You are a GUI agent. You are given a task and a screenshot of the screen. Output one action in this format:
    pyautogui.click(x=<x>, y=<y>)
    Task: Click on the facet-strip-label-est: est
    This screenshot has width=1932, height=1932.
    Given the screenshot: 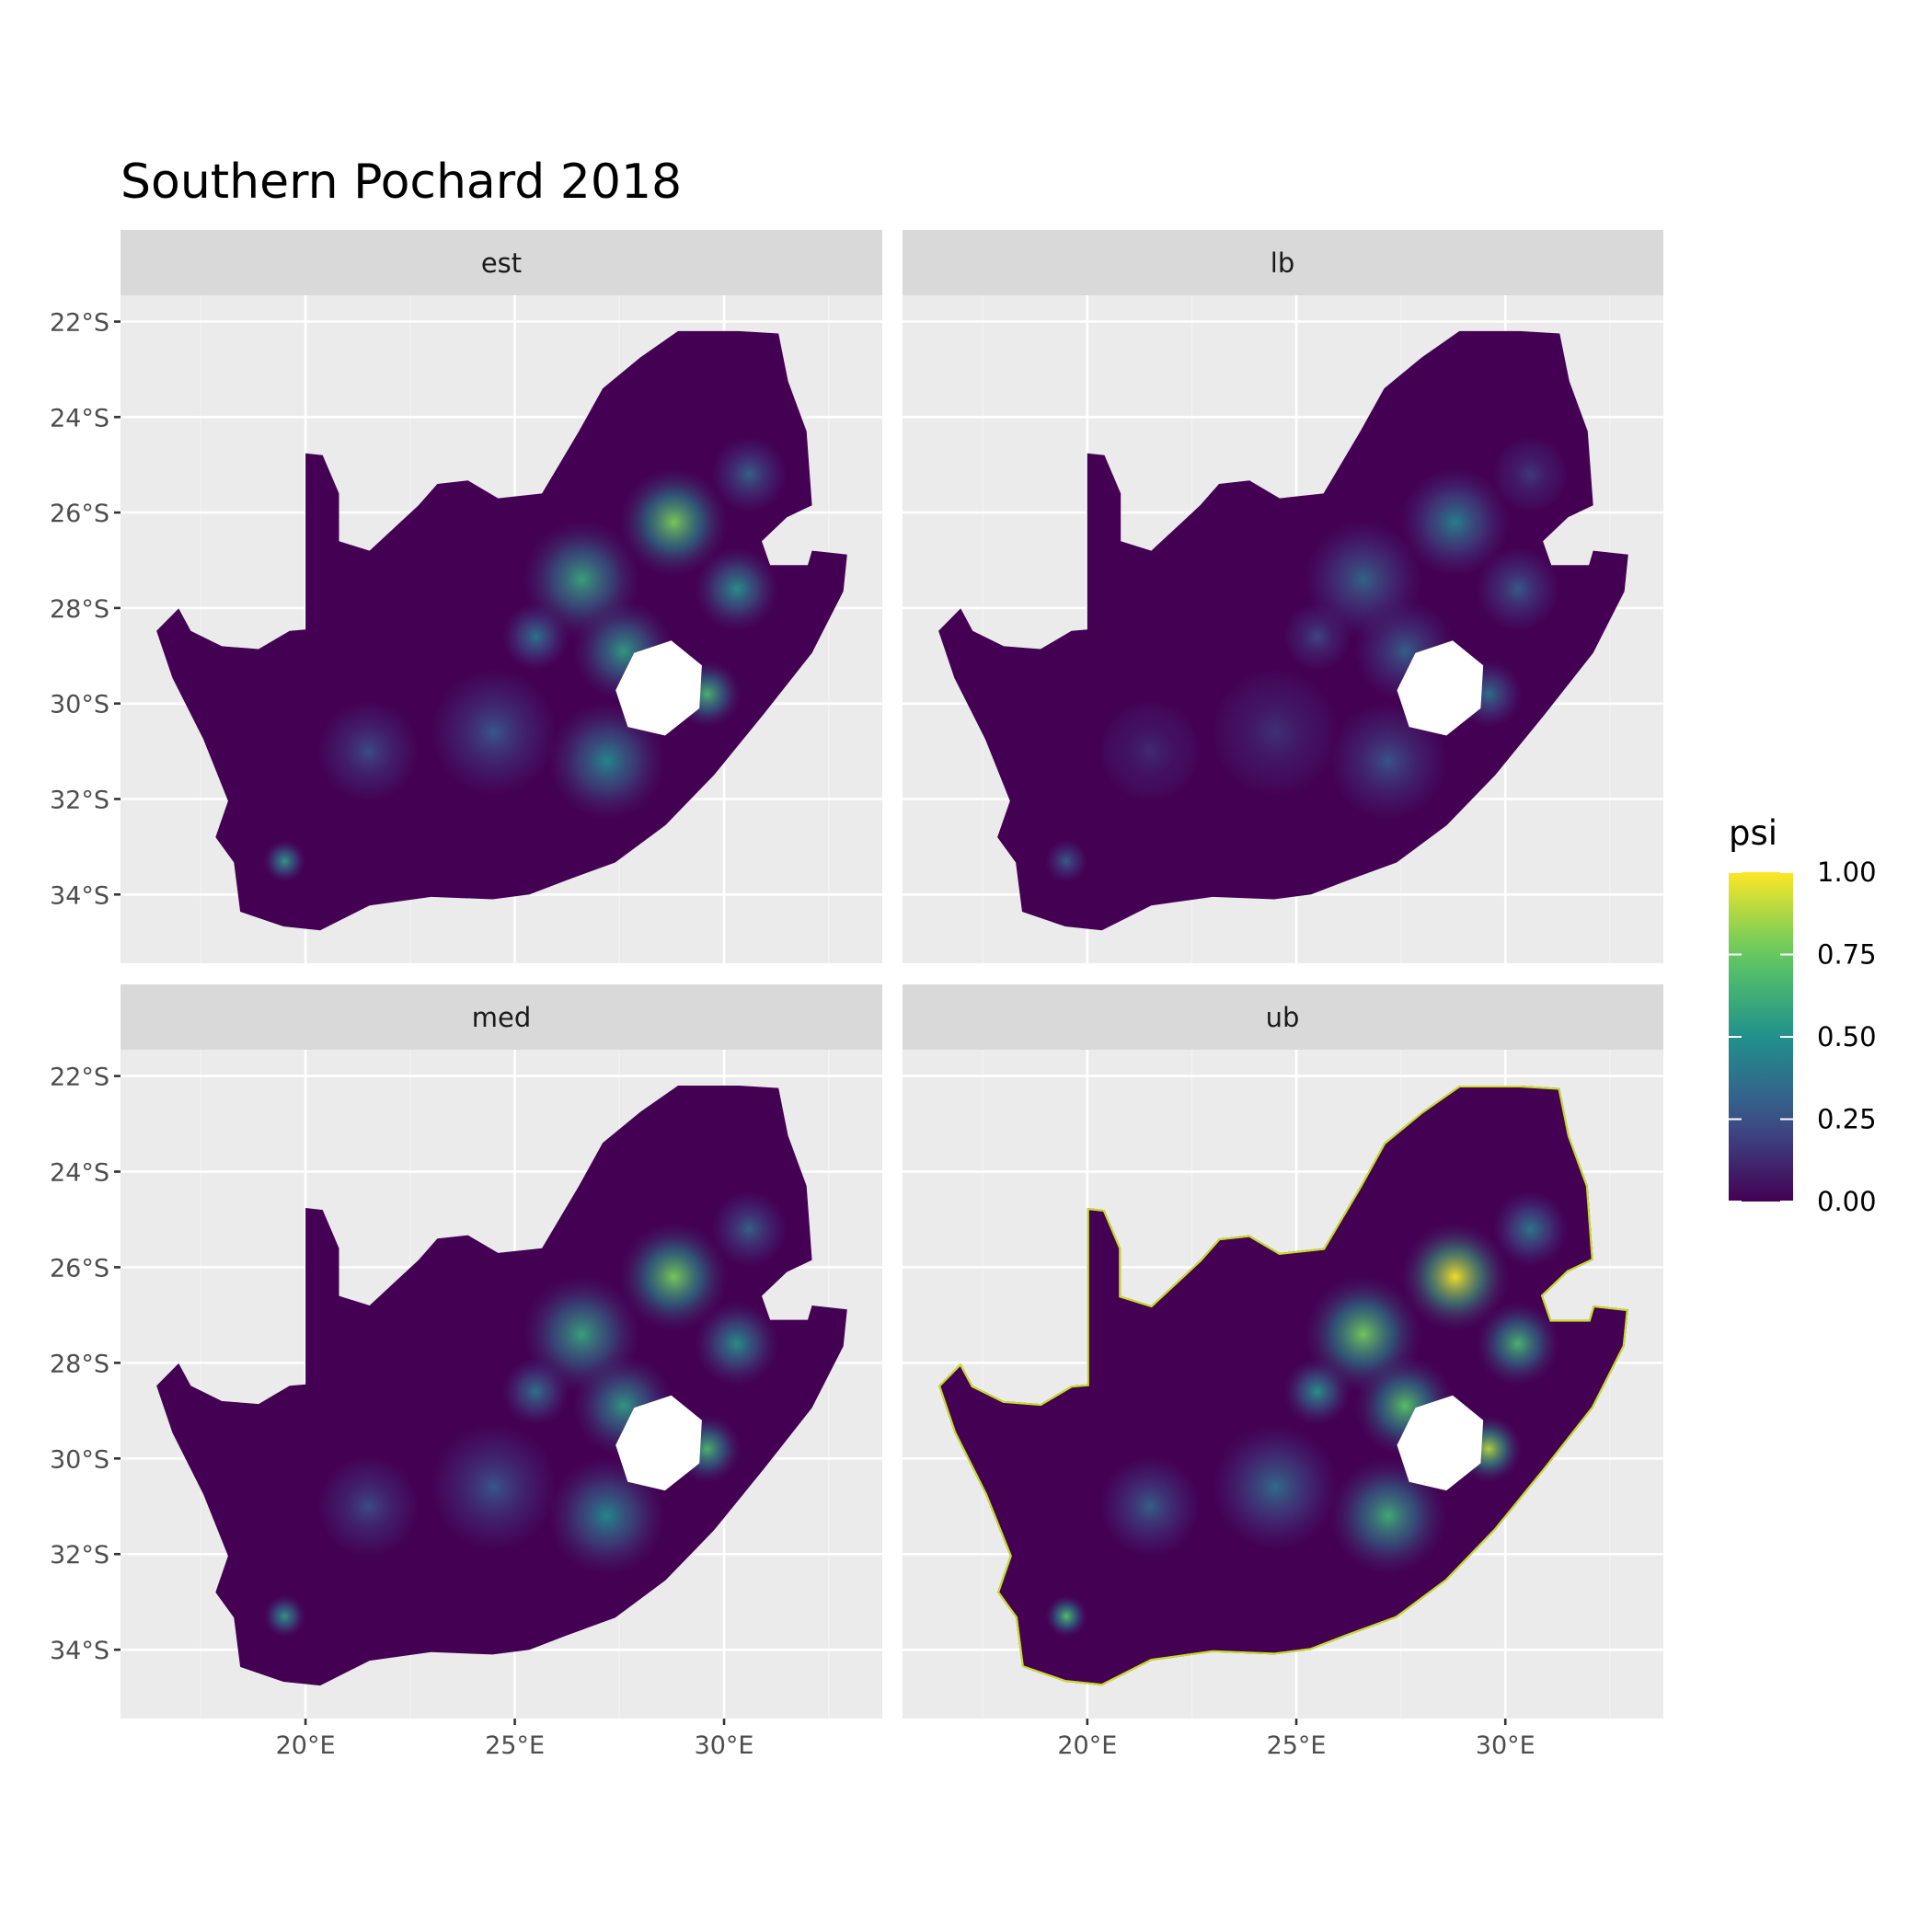 What is the action you would take?
    pyautogui.click(x=501, y=263)
    